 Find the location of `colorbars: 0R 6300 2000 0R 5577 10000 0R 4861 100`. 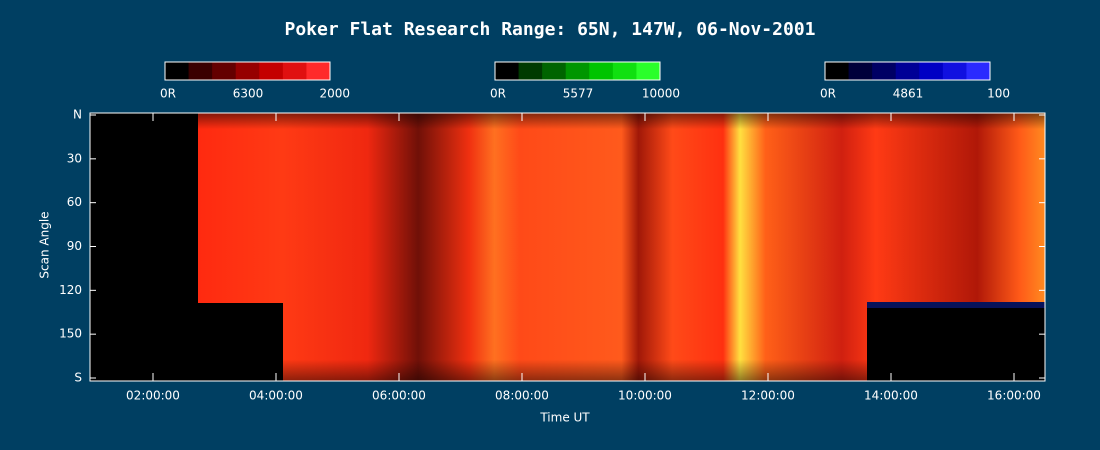

colorbars: 0R 6300 2000 0R 5577 10000 0R 4861 100 is located at coordinates (585, 81).